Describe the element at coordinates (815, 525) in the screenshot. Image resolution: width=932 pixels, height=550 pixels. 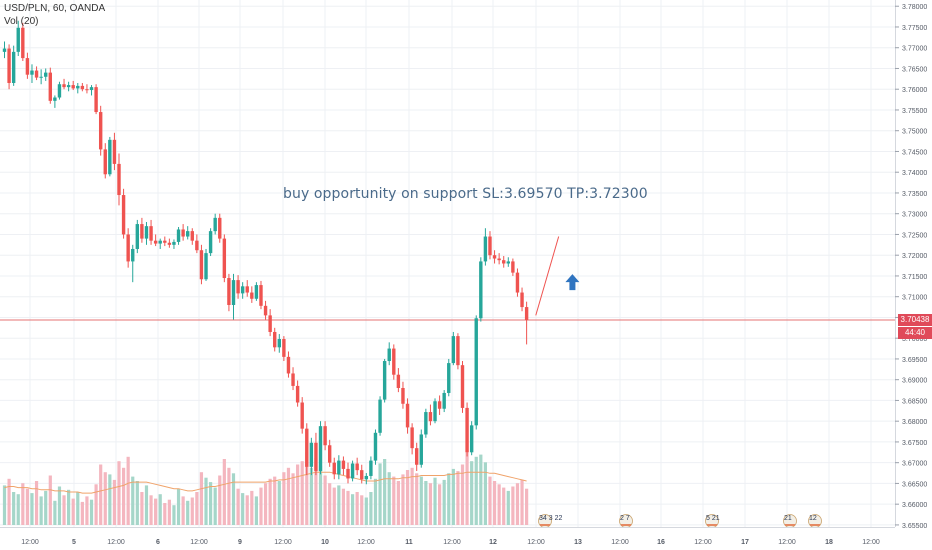
I see `event-flag-stripe` at that location.